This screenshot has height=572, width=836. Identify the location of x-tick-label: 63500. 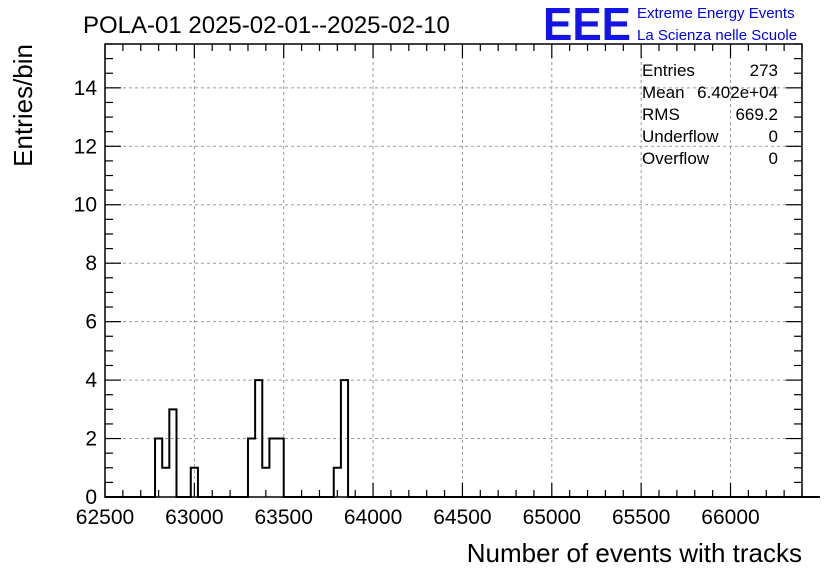
(284, 517).